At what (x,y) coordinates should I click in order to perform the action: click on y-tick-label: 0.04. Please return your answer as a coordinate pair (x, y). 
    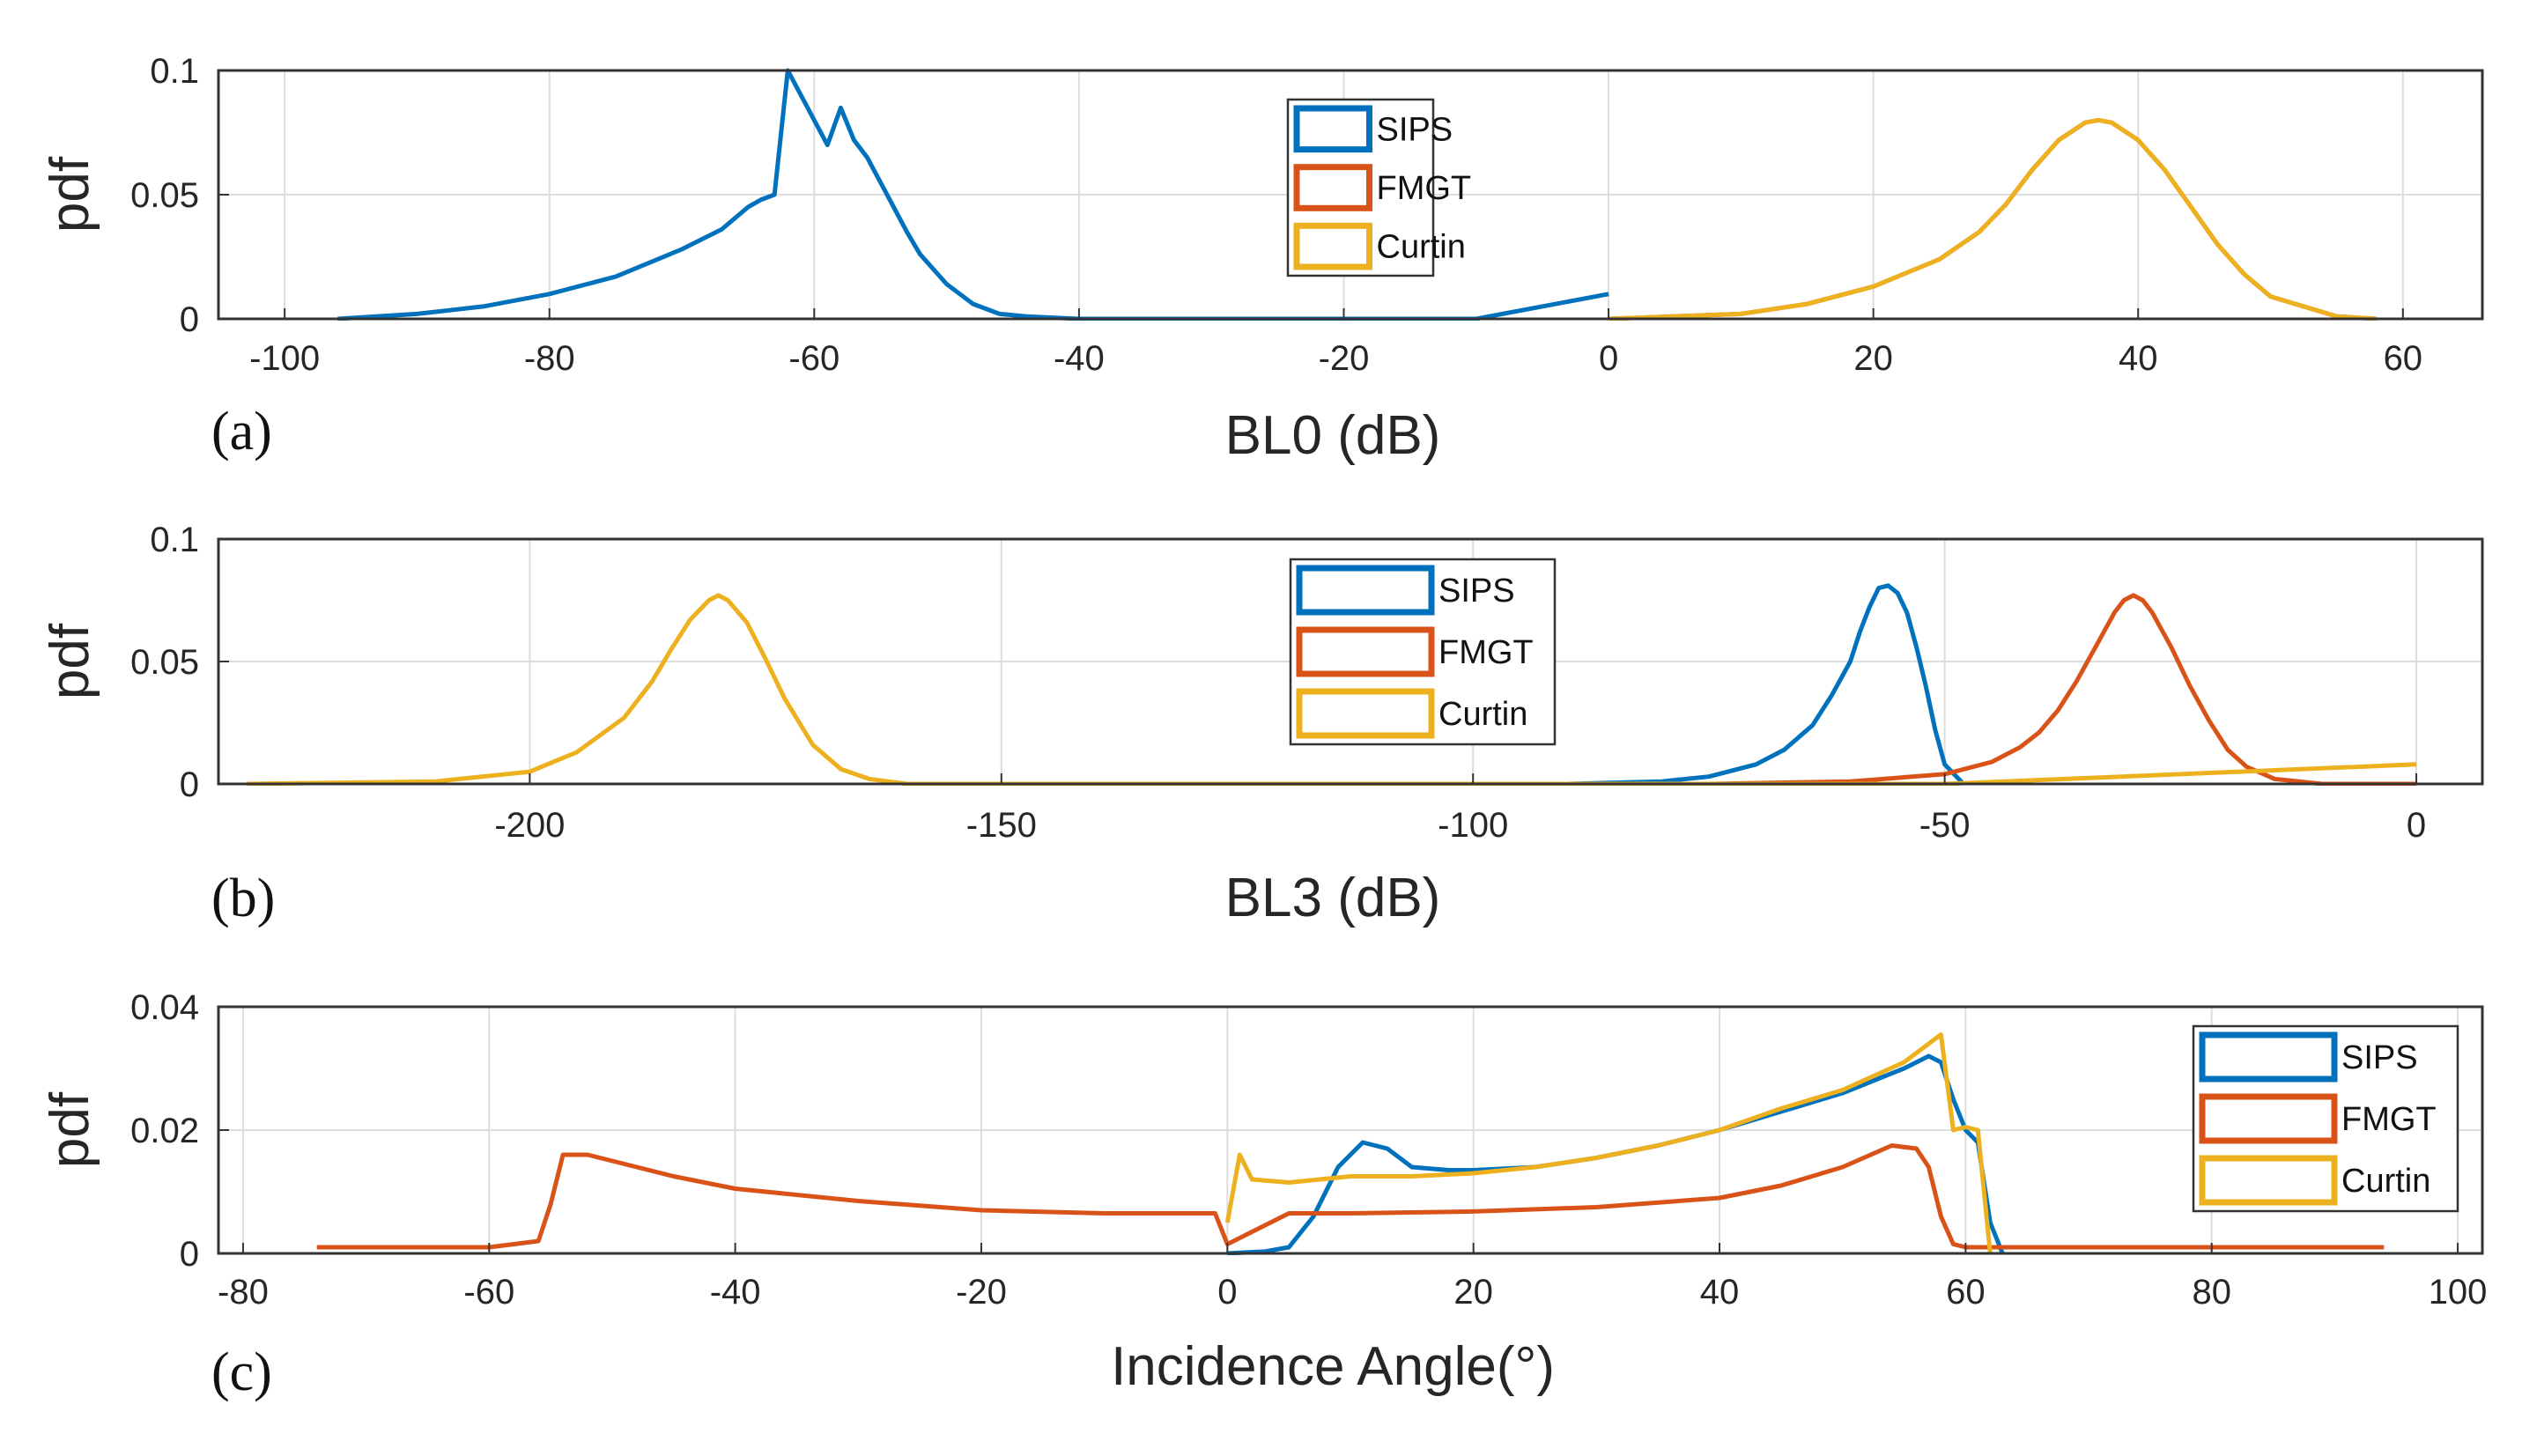
    Looking at the image, I should click on (164, 1007).